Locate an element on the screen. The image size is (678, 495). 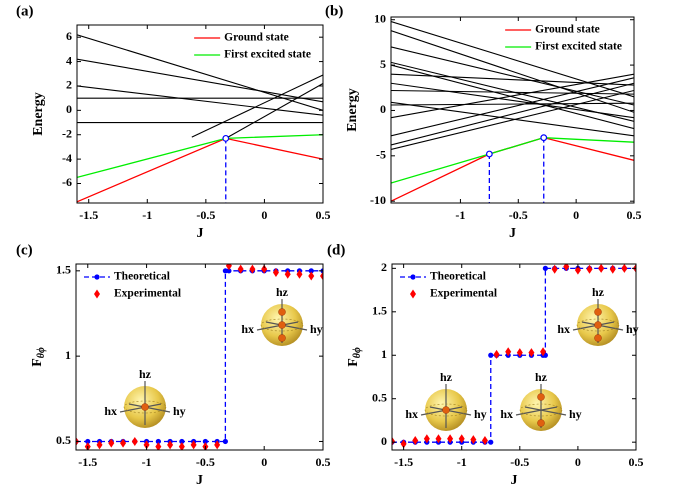
y-tick-label: -10 is located at coordinates (378, 200).